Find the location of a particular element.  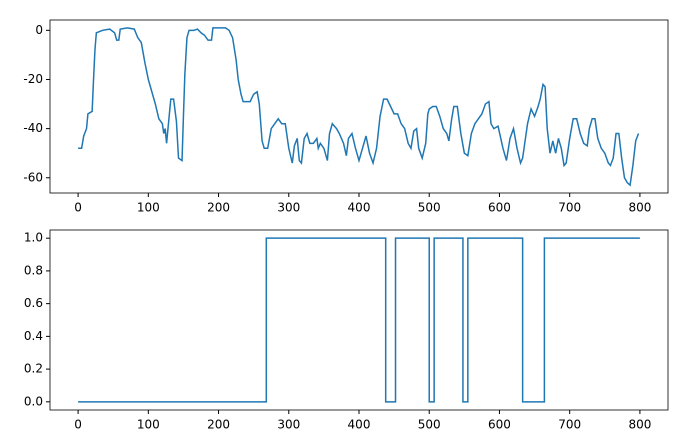

y-tick-label: -20 is located at coordinates (33, 79).